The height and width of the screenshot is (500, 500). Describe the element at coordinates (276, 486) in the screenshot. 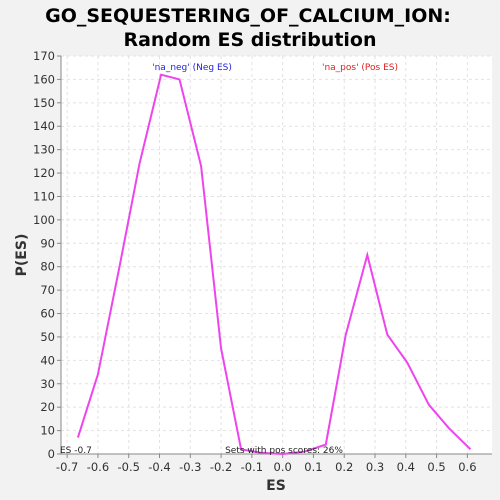

I see `x-axis-label: ES` at that location.